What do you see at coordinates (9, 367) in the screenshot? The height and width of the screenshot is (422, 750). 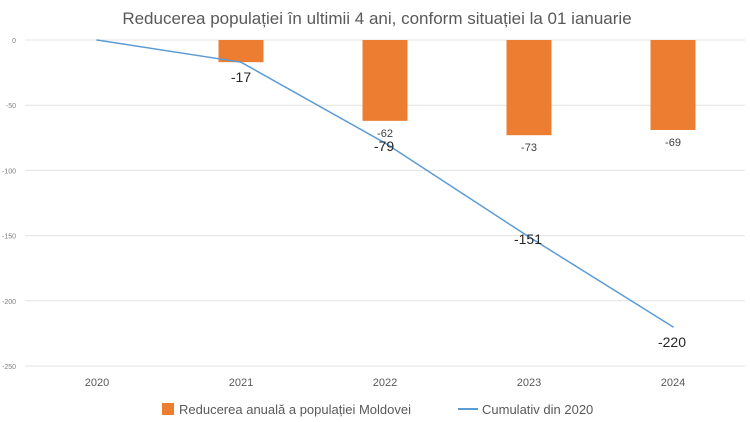 I see `y-tick-label: -250` at bounding box center [9, 367].